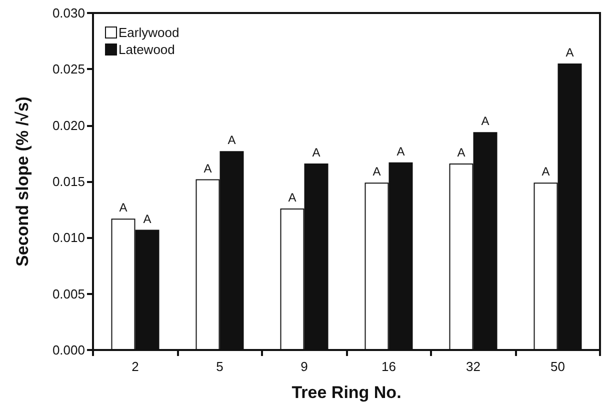 Image resolution: width=602 pixels, height=408 pixels. What do you see at coordinates (146, 49) in the screenshot?
I see `legend-label: Latewood` at bounding box center [146, 49].